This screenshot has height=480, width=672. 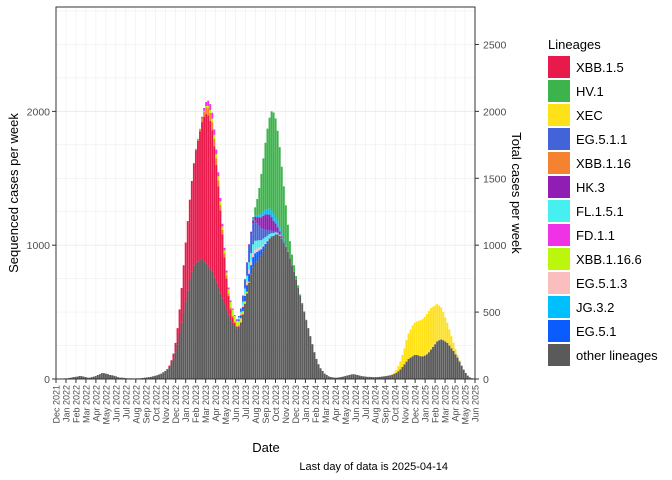 What do you see at coordinates (596, 331) in the screenshot?
I see `legend-label: EG.5.1` at bounding box center [596, 331].